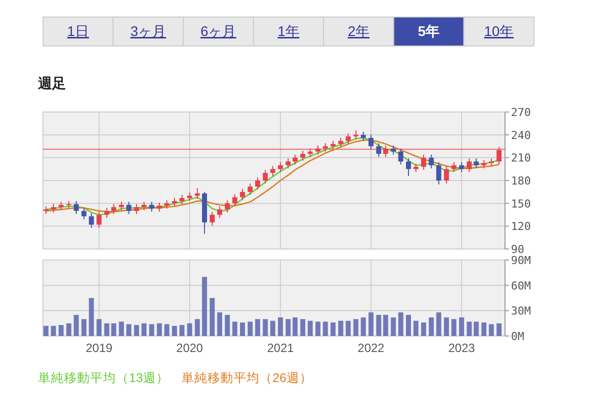 Image resolution: width=600 pixels, height=400 pixels. Describe the element at coordinates (521, 203) in the screenshot. I see `y-tick-label: 150` at that location.